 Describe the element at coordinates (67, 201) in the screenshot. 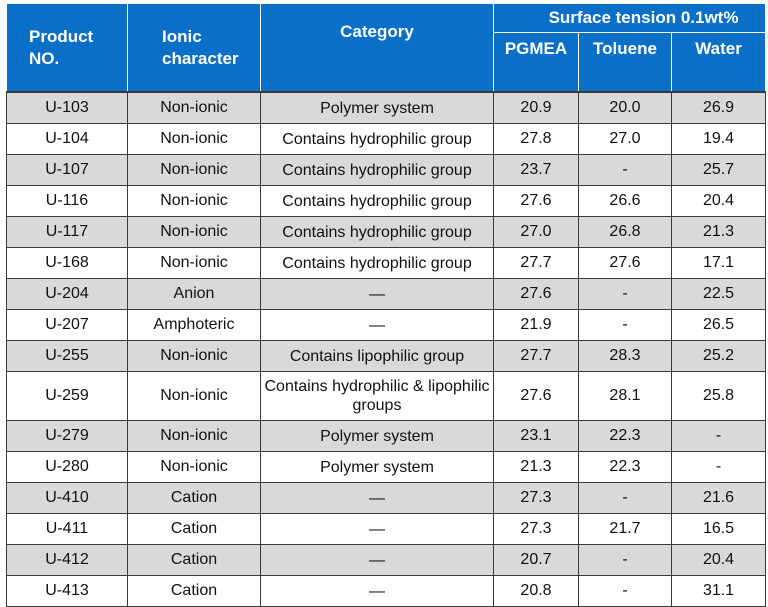

I see `product-no-cell: U-116` at that location.